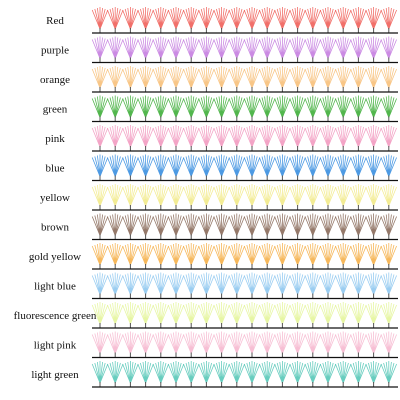  What do you see at coordinates (55, 139) in the screenshot?
I see `color-label: pink` at bounding box center [55, 139].